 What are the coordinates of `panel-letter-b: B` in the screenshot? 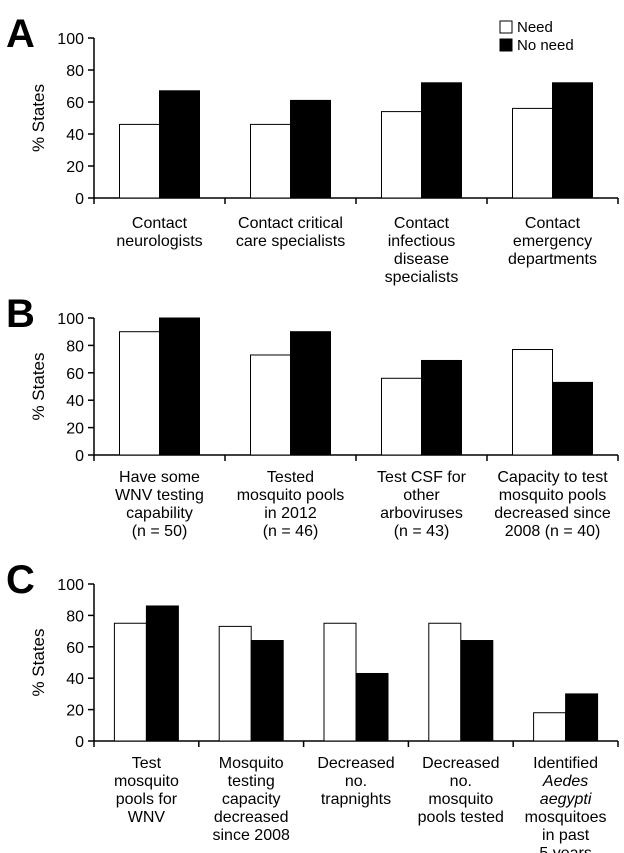 It's located at (20, 314).